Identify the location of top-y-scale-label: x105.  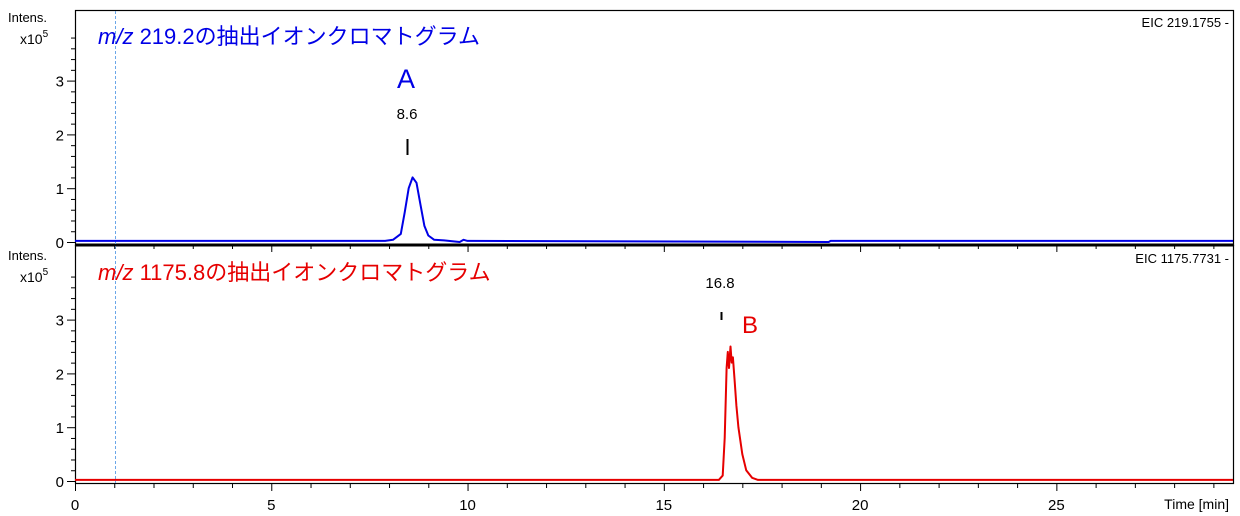
(34, 38).